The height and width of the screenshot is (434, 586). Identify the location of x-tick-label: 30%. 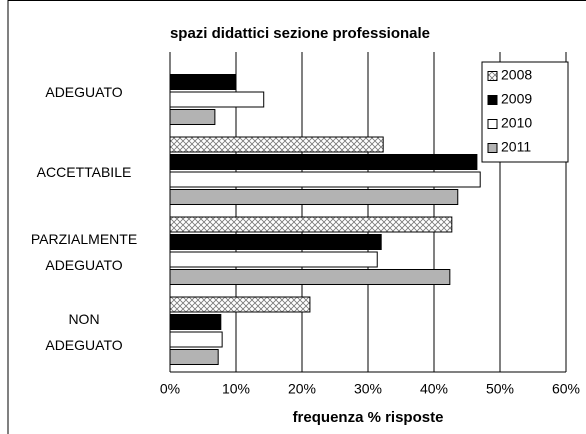
(368, 389).